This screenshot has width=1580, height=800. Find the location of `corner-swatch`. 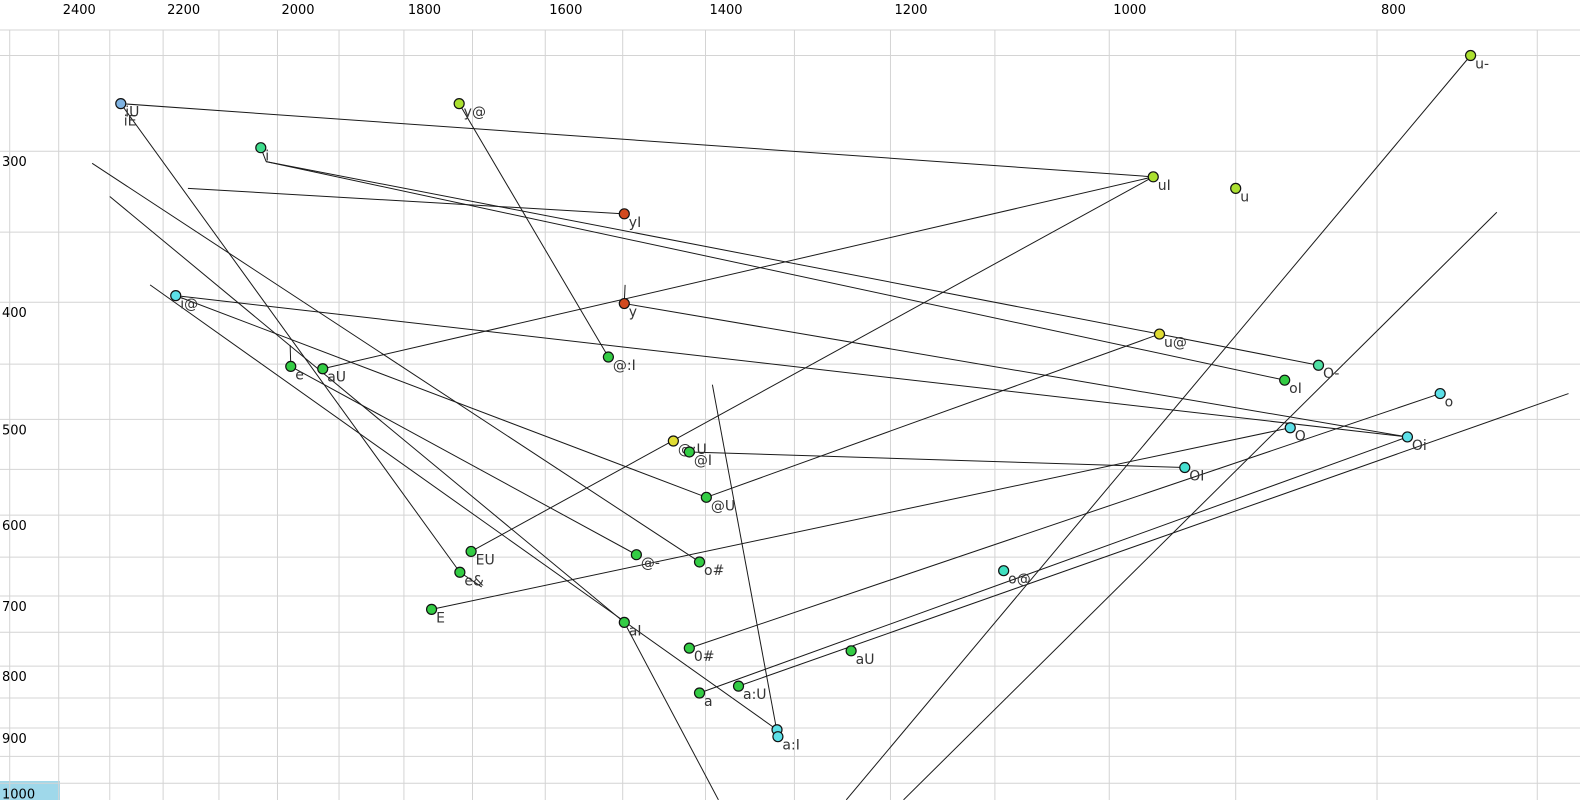

corner-swatch is located at coordinates (30, 790).